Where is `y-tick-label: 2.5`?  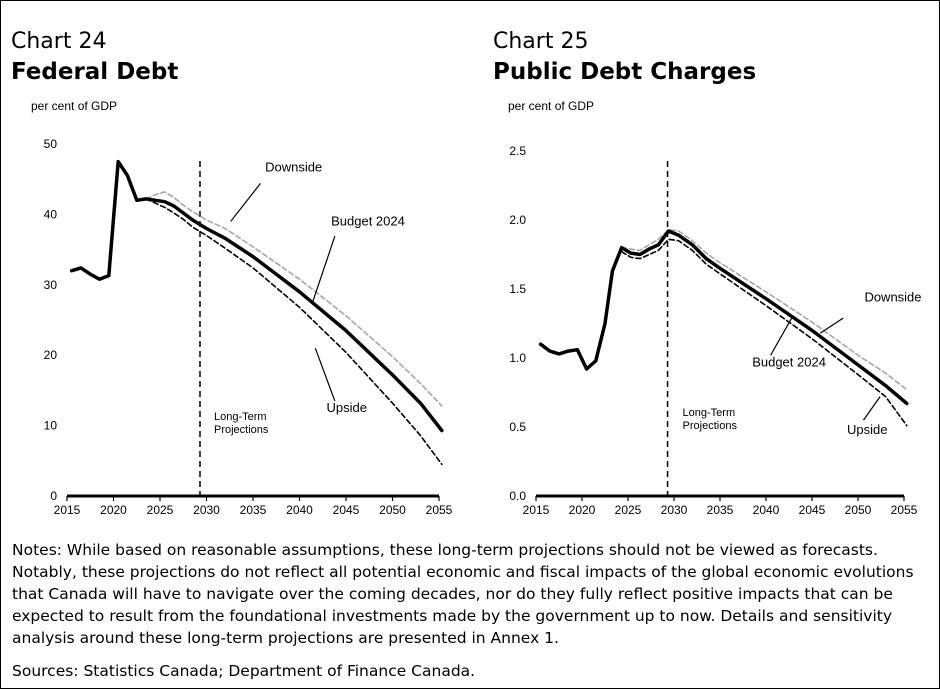 y-tick-label: 2.5 is located at coordinates (517, 151).